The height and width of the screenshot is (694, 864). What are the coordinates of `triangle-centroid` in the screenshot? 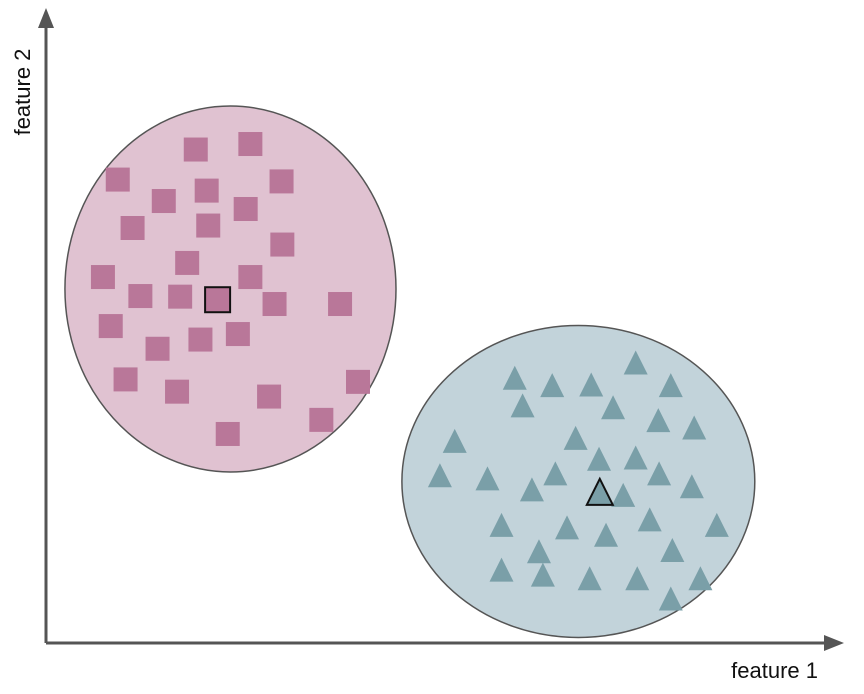 It's located at (600, 491).